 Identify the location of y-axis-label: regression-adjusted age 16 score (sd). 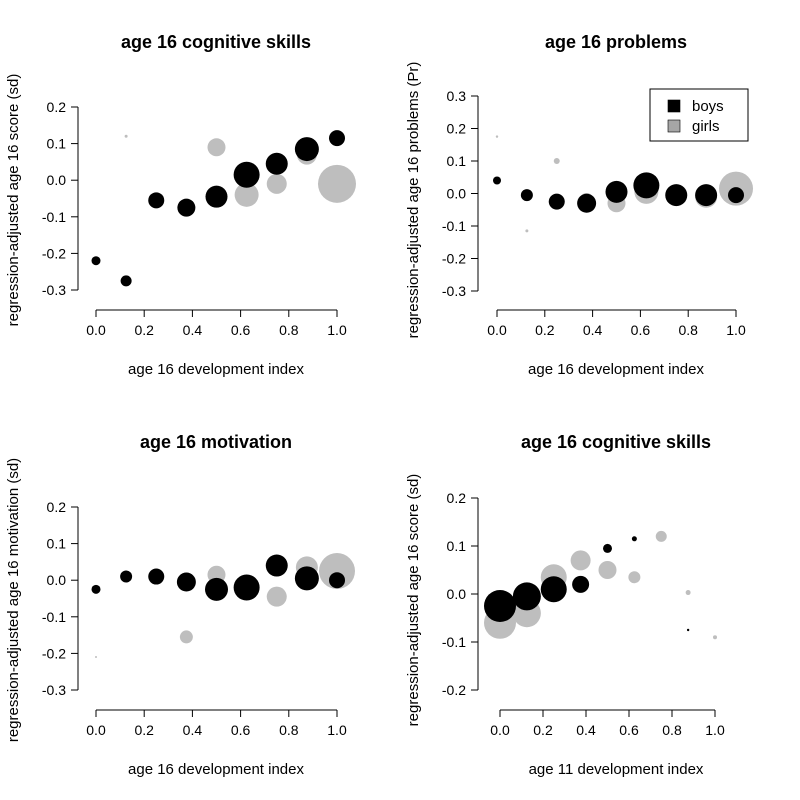
(13, 200).